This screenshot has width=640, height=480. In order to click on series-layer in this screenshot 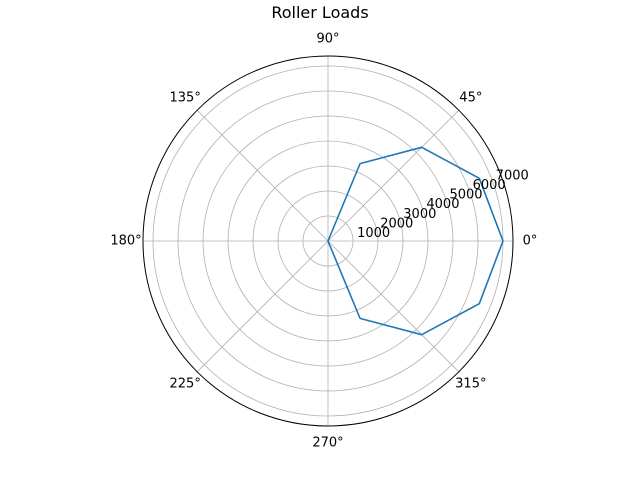, I will do `click(415, 241)`.